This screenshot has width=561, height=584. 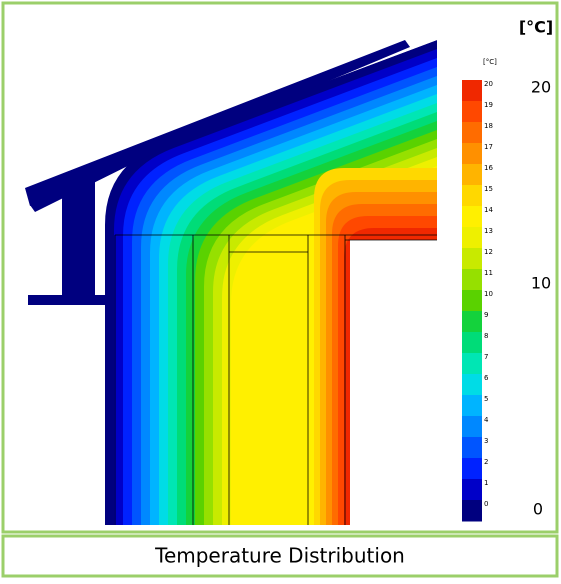 What do you see at coordinates (488, 105) in the screenshot?
I see `legend-tick-label: 19` at bounding box center [488, 105].